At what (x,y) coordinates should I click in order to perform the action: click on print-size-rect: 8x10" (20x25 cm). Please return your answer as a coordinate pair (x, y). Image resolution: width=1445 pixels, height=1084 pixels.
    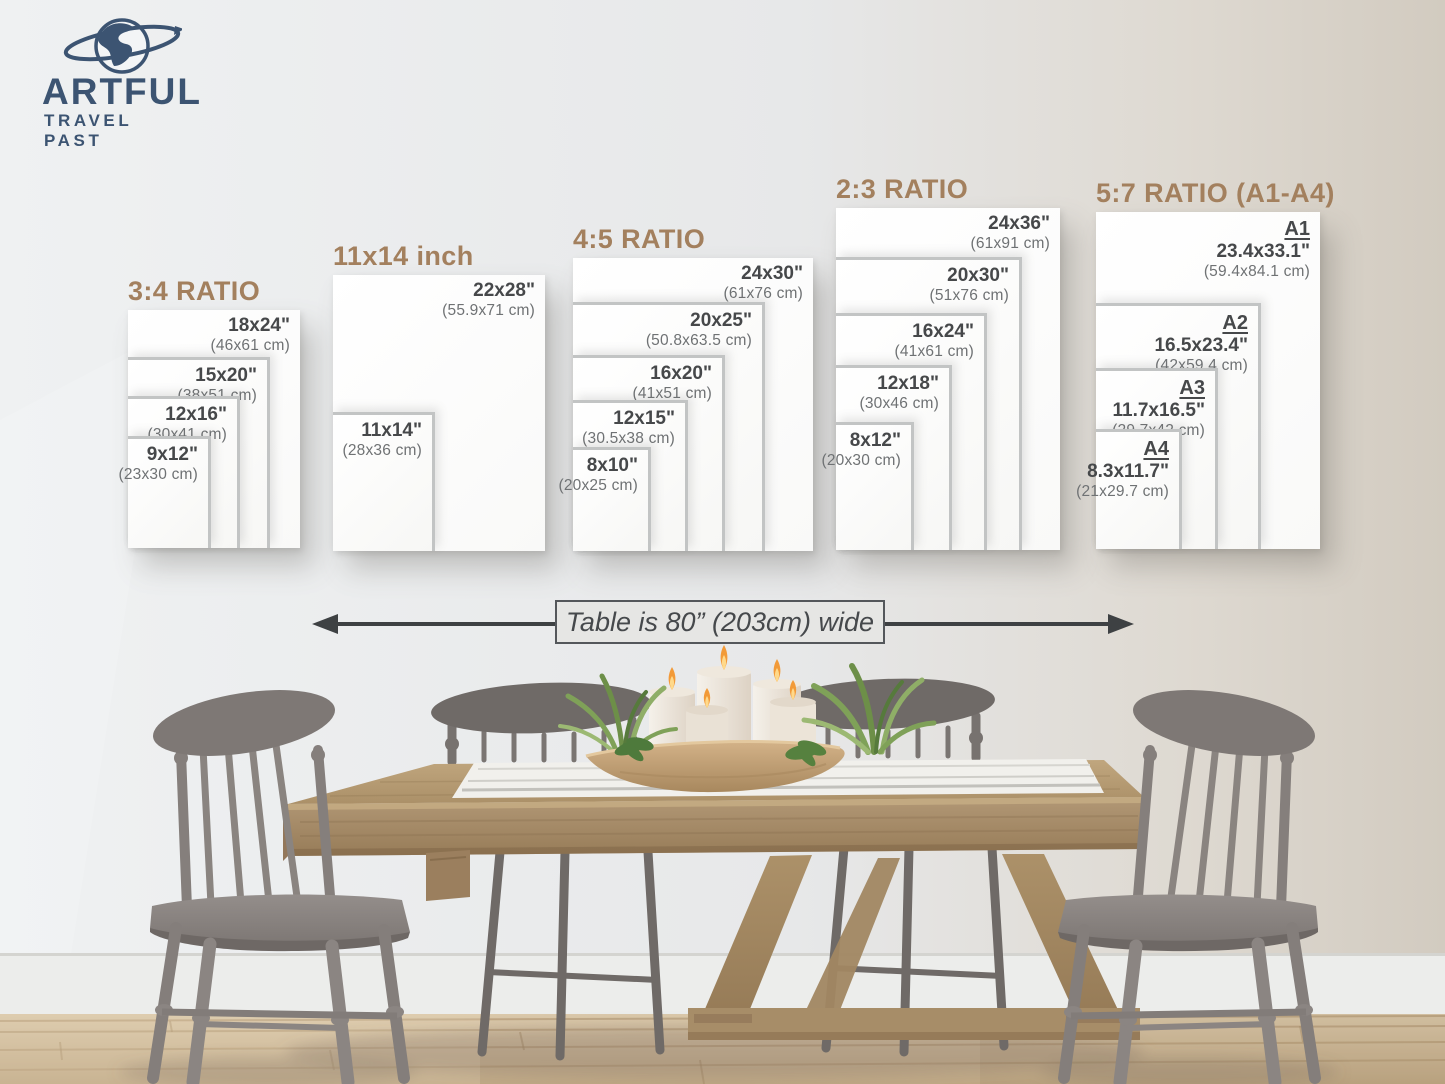
    Looking at the image, I should click on (604, 499).